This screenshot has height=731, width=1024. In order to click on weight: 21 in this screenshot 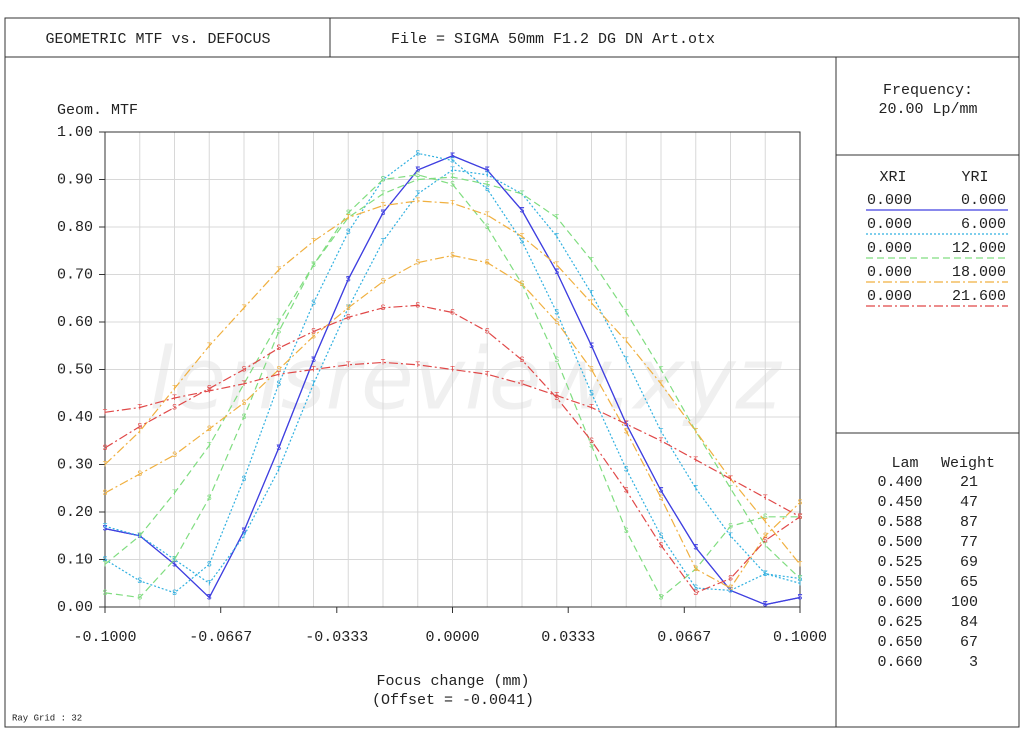, I will do `click(969, 482)`.